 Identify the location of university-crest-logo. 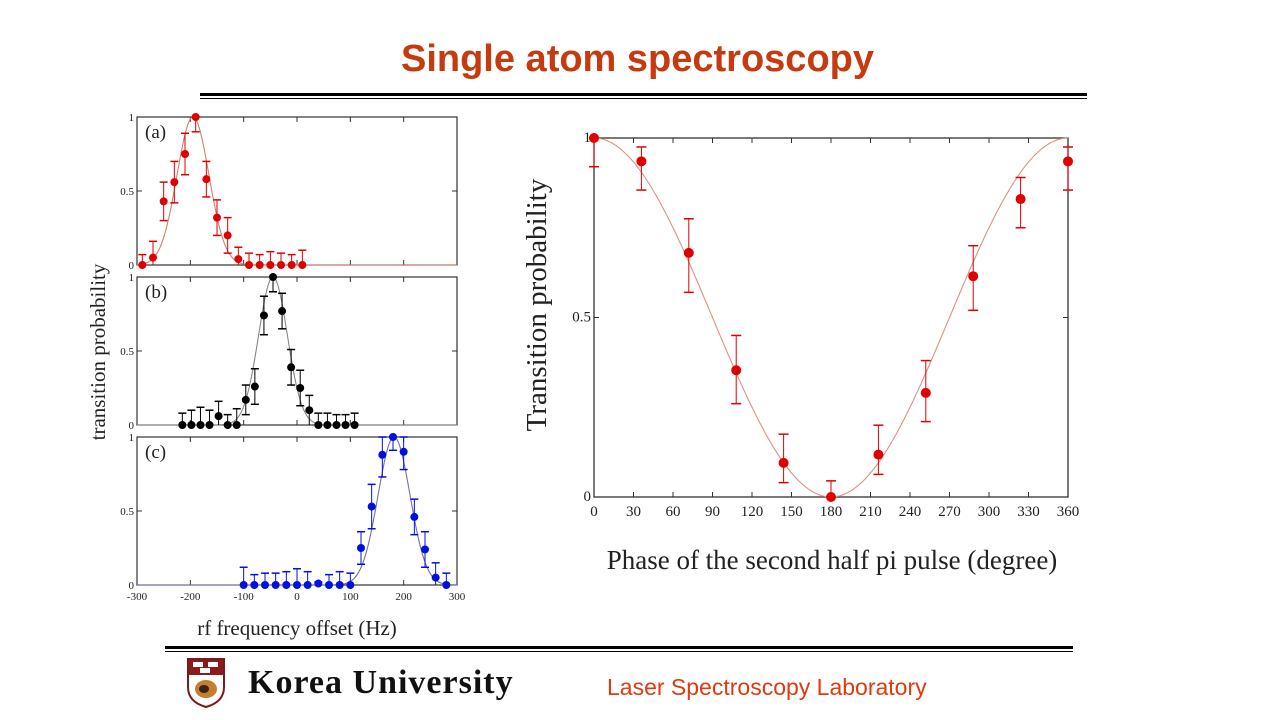
(206, 683).